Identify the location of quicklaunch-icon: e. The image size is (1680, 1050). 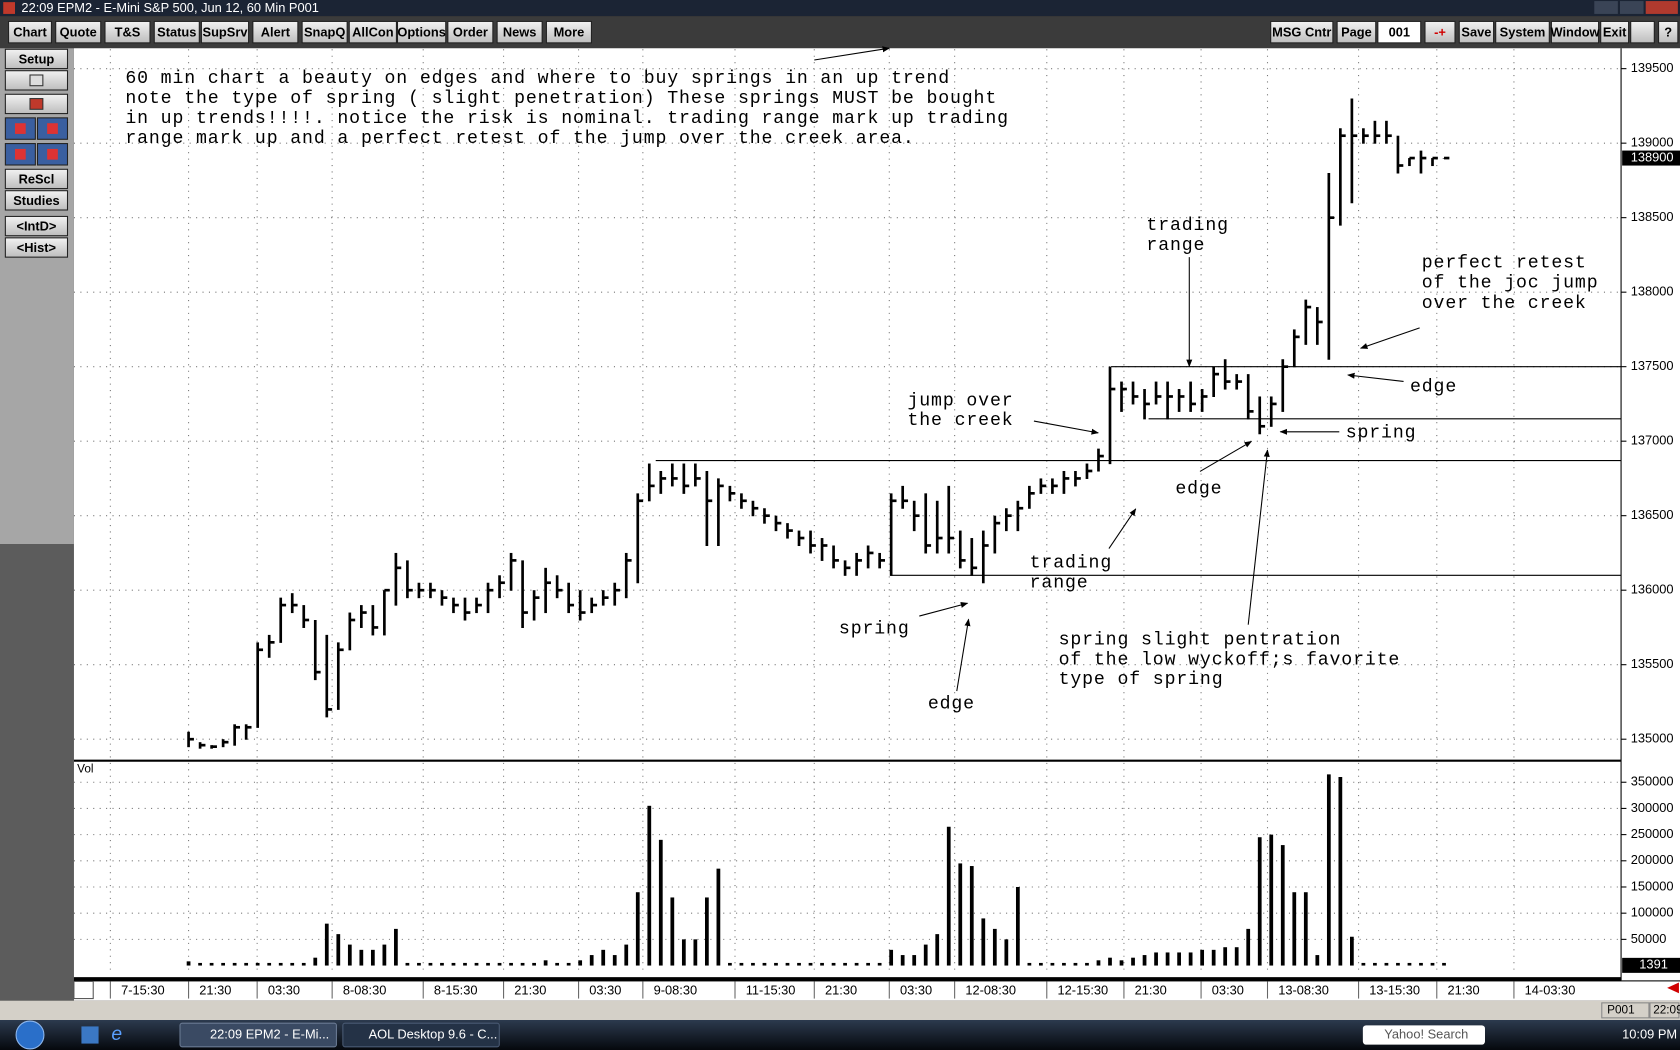
(116, 1034).